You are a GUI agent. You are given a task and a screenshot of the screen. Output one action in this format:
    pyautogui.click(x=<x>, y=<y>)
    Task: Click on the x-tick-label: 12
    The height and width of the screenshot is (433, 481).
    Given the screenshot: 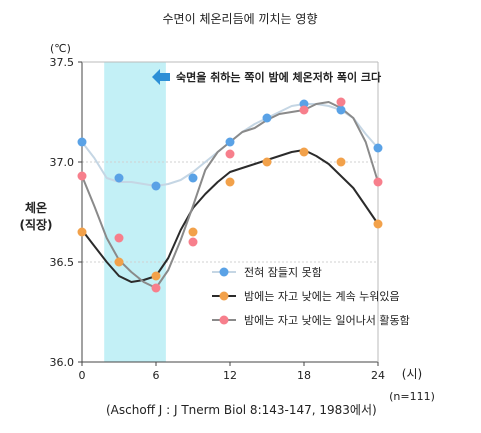 What is the action you would take?
    pyautogui.click(x=230, y=375)
    